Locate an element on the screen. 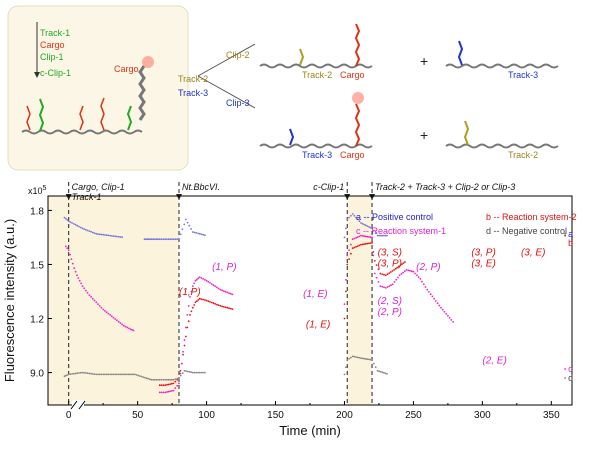  label-clip-3: Clip-3 is located at coordinates (238, 103).